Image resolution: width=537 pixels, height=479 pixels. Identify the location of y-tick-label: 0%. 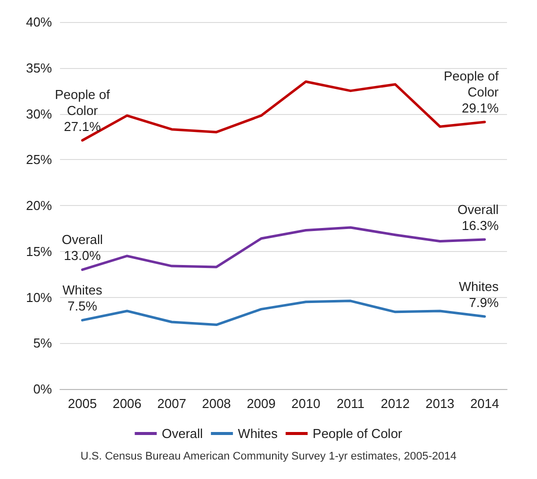
(42, 389).